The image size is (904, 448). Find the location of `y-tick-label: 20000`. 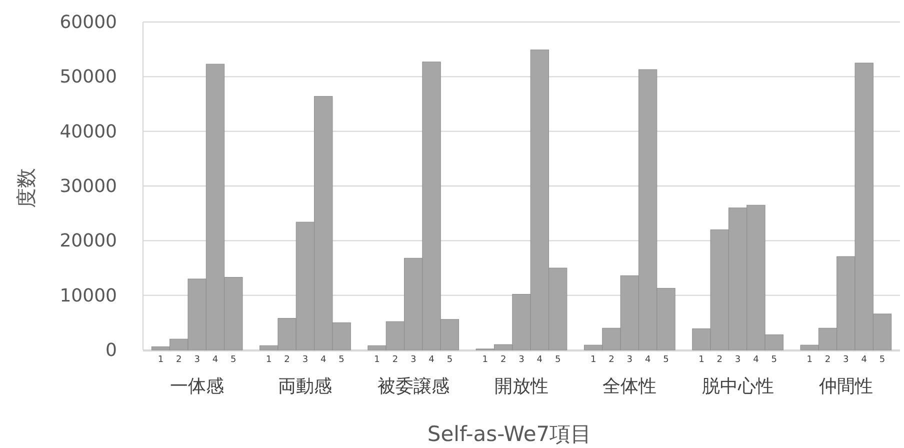

y-tick-label: 20000 is located at coordinates (88, 241).